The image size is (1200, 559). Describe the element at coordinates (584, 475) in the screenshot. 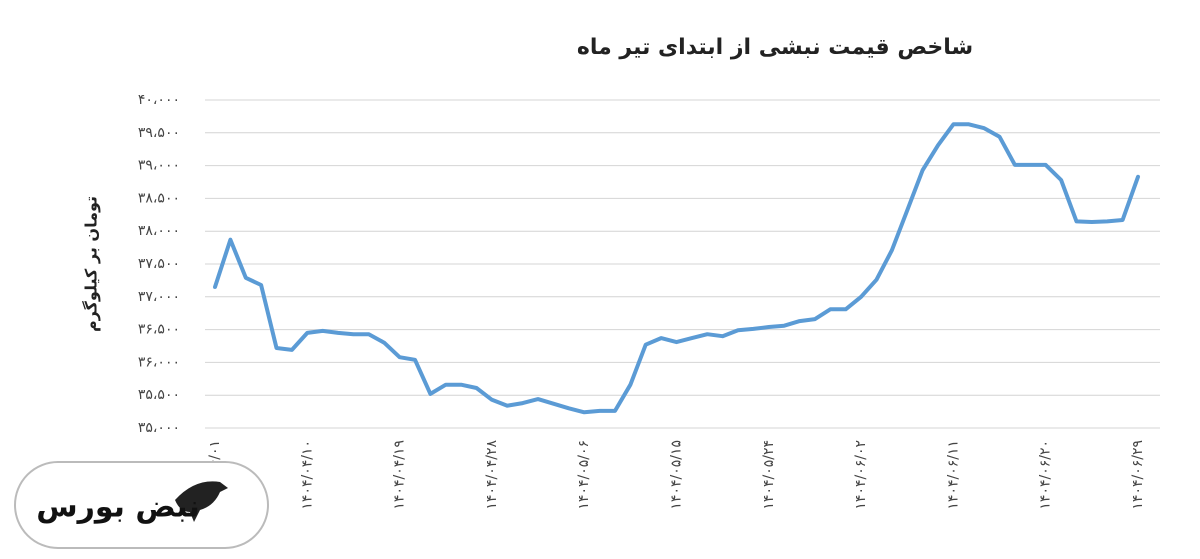

I see `x-tick-label: ۱۴۰۴/۰۵/۰۶` at that location.